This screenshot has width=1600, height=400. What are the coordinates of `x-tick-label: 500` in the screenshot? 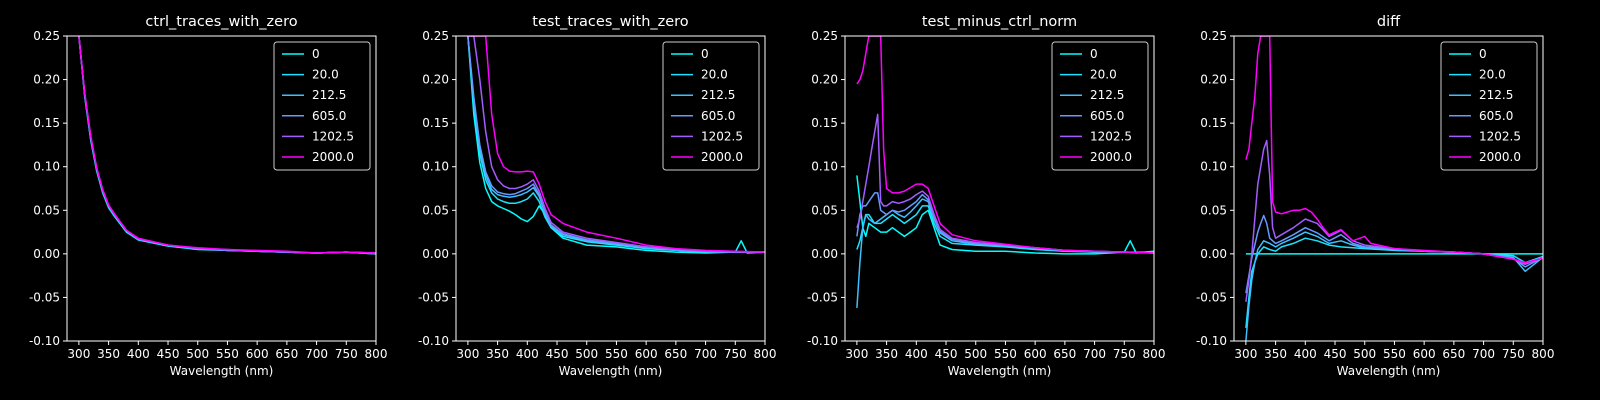 It's located at (197, 354).